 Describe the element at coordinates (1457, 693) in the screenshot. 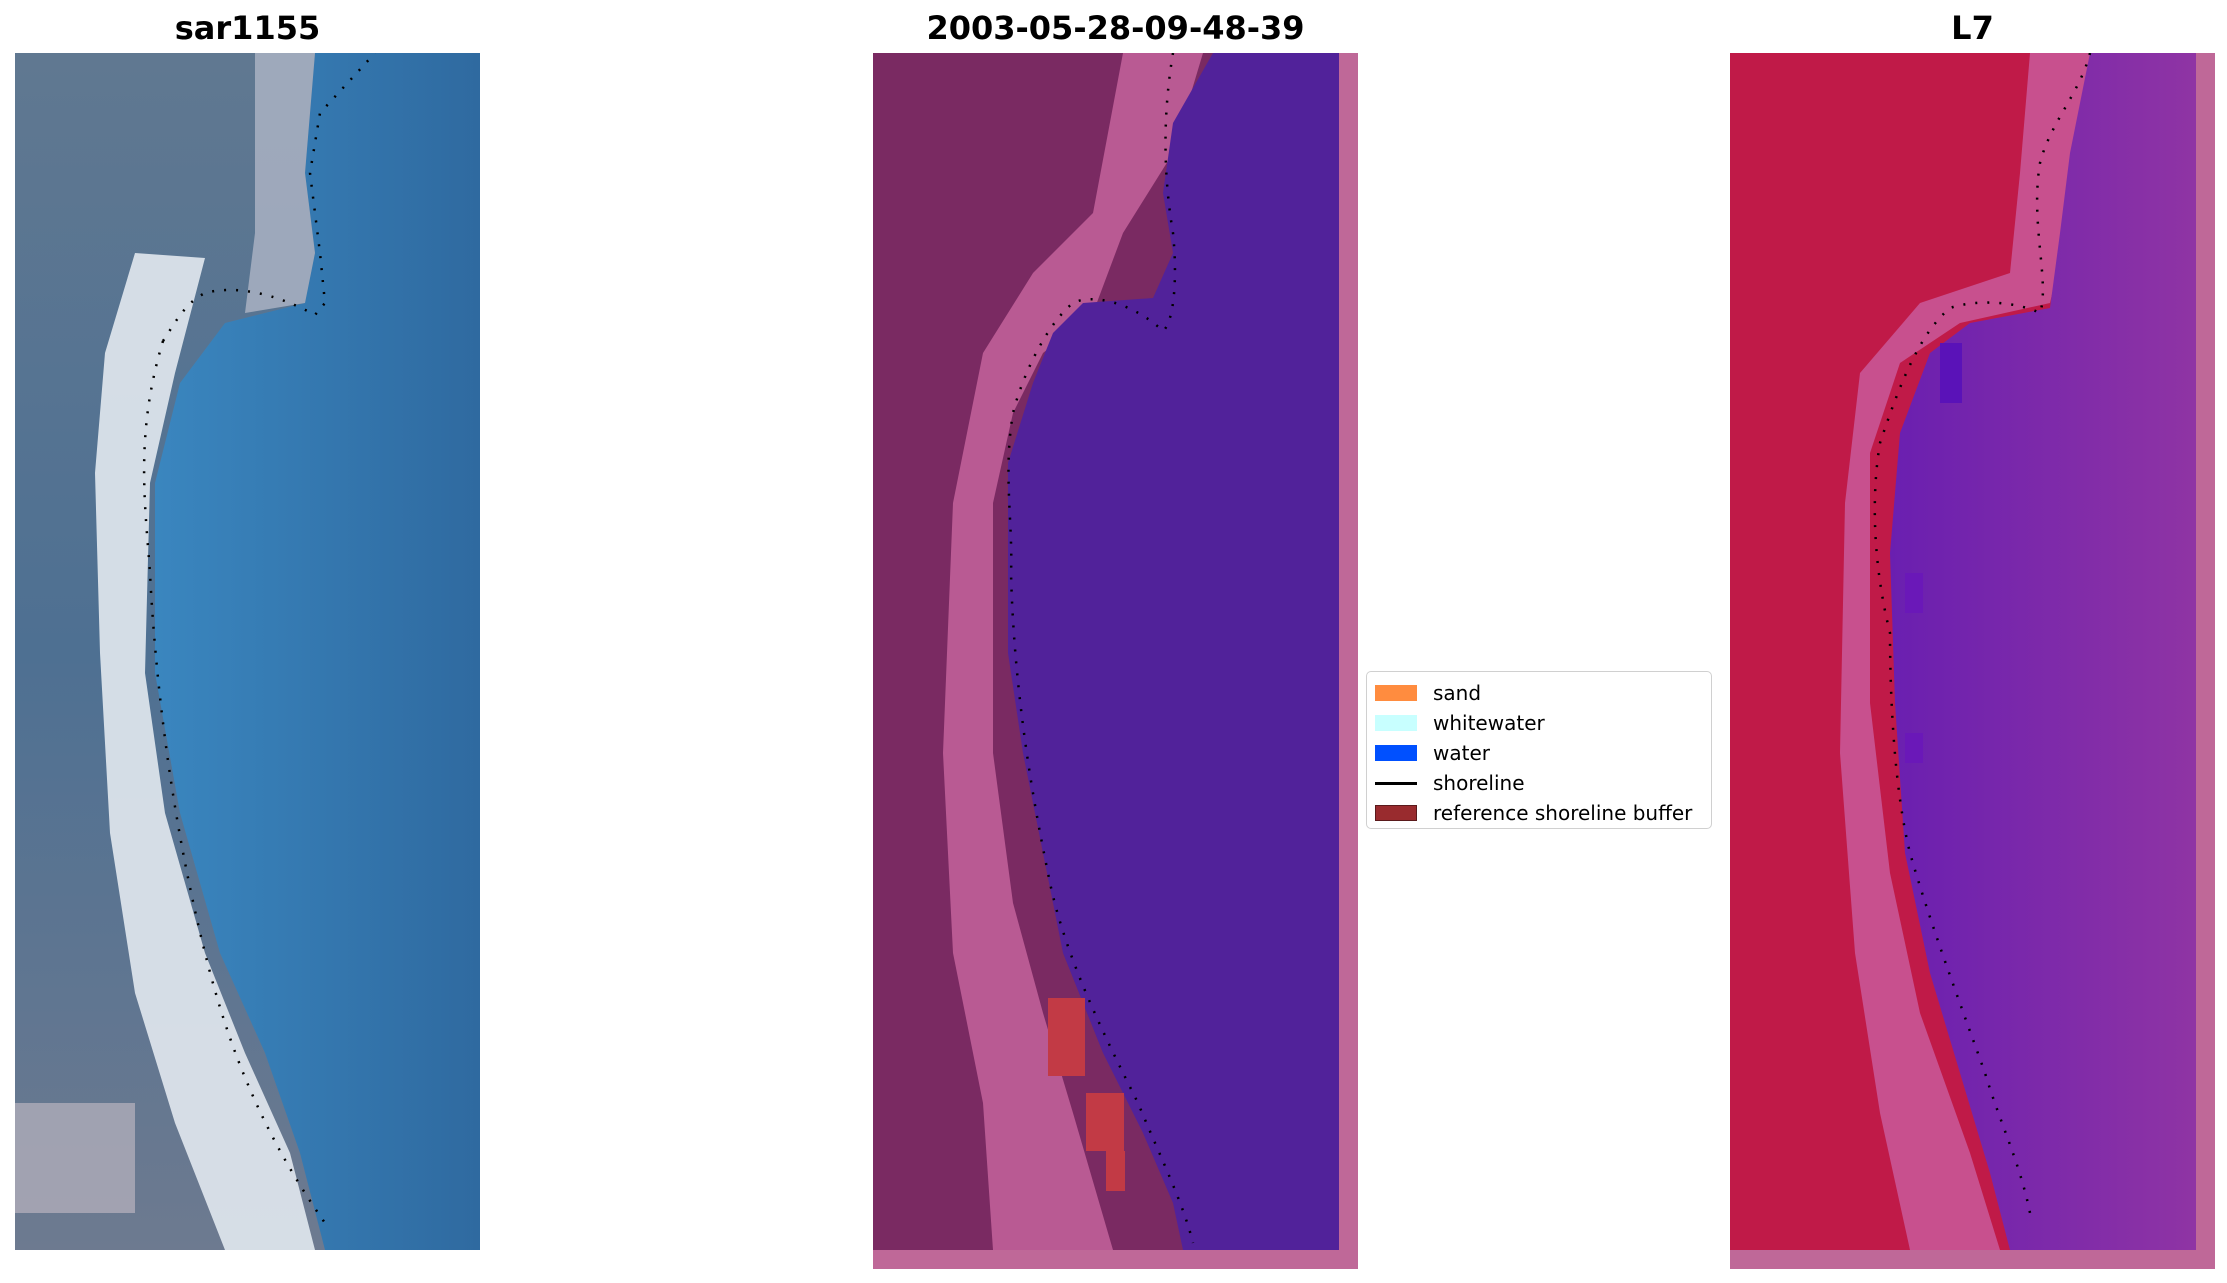

I see `legend-label: sand` at that location.